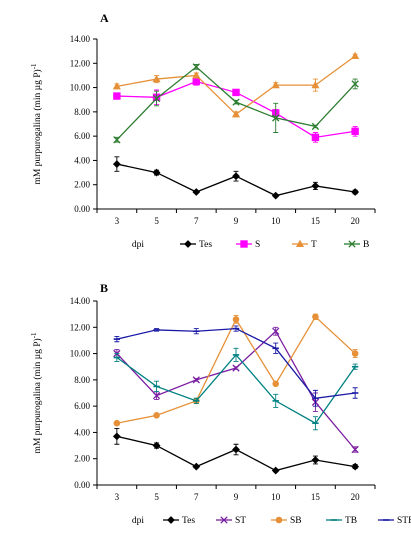 The width and height of the screenshot is (411, 539). Describe the element at coordinates (236, 363) in the screenshot. I see `series-line-stb` at that location.